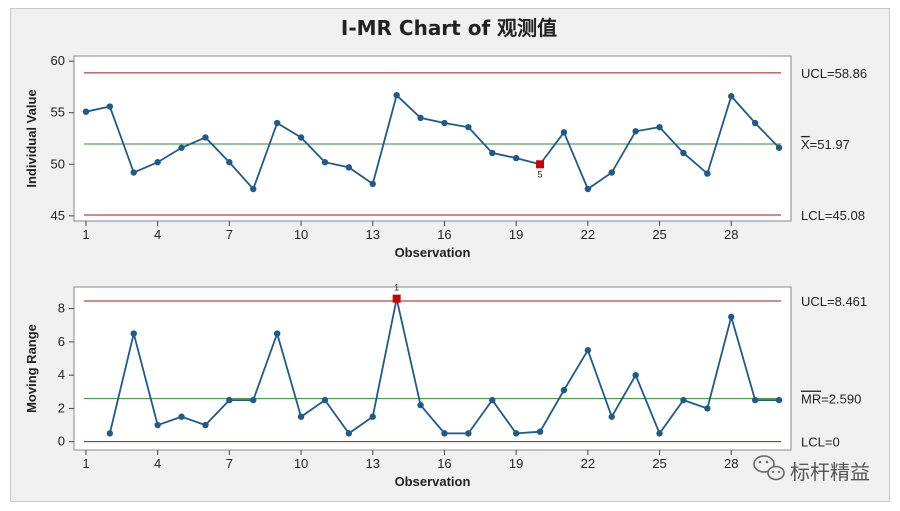 Image resolution: width=900 pixels, height=511 pixels. I want to click on mr-center-value: =2.590, so click(841, 399).